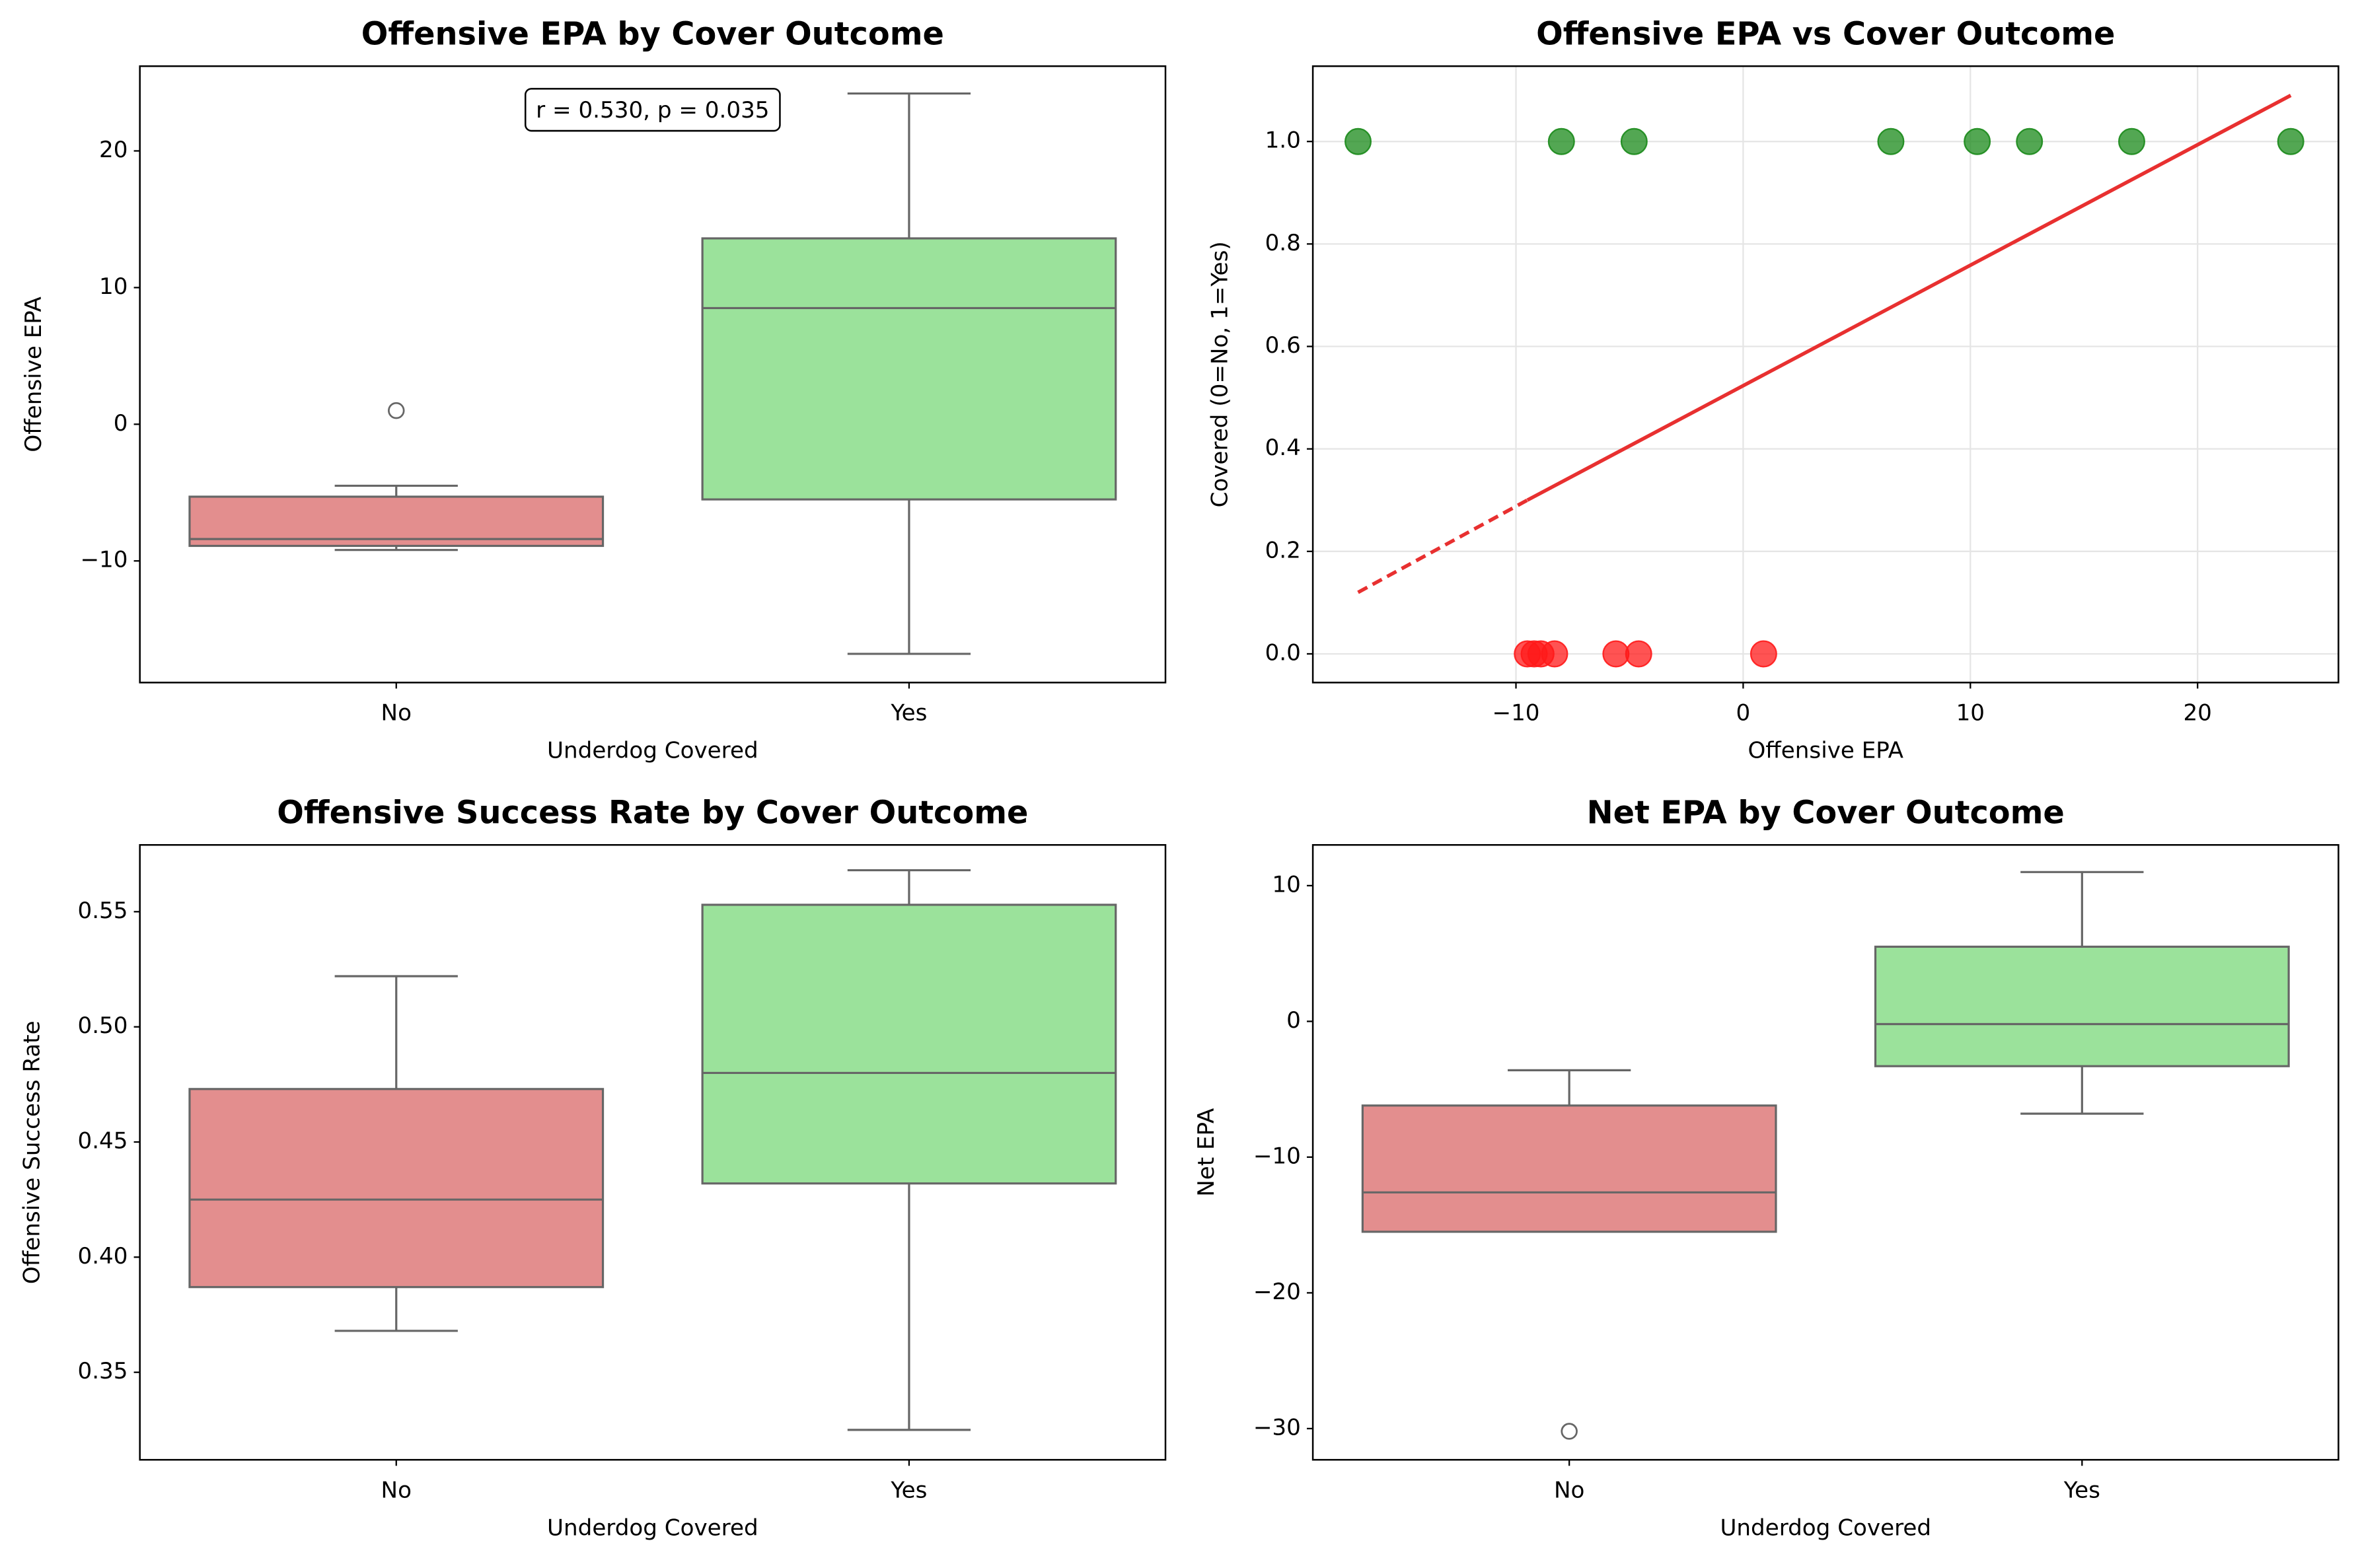 The width and height of the screenshot is (2358, 1568). I want to click on y-tick-label: 0.50, so click(102, 1026).